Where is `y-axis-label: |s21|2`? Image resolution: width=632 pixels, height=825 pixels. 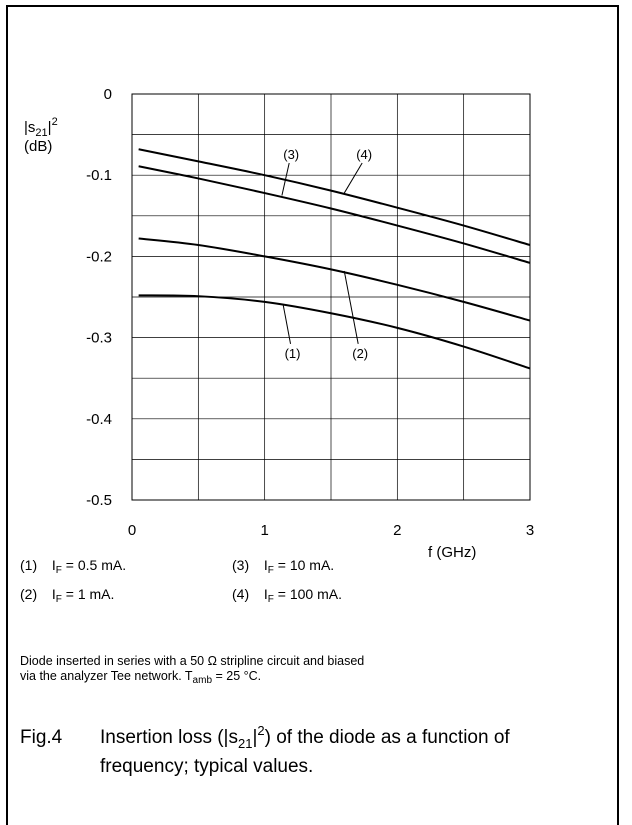
y-axis-label: |s21|2 is located at coordinates (41, 127).